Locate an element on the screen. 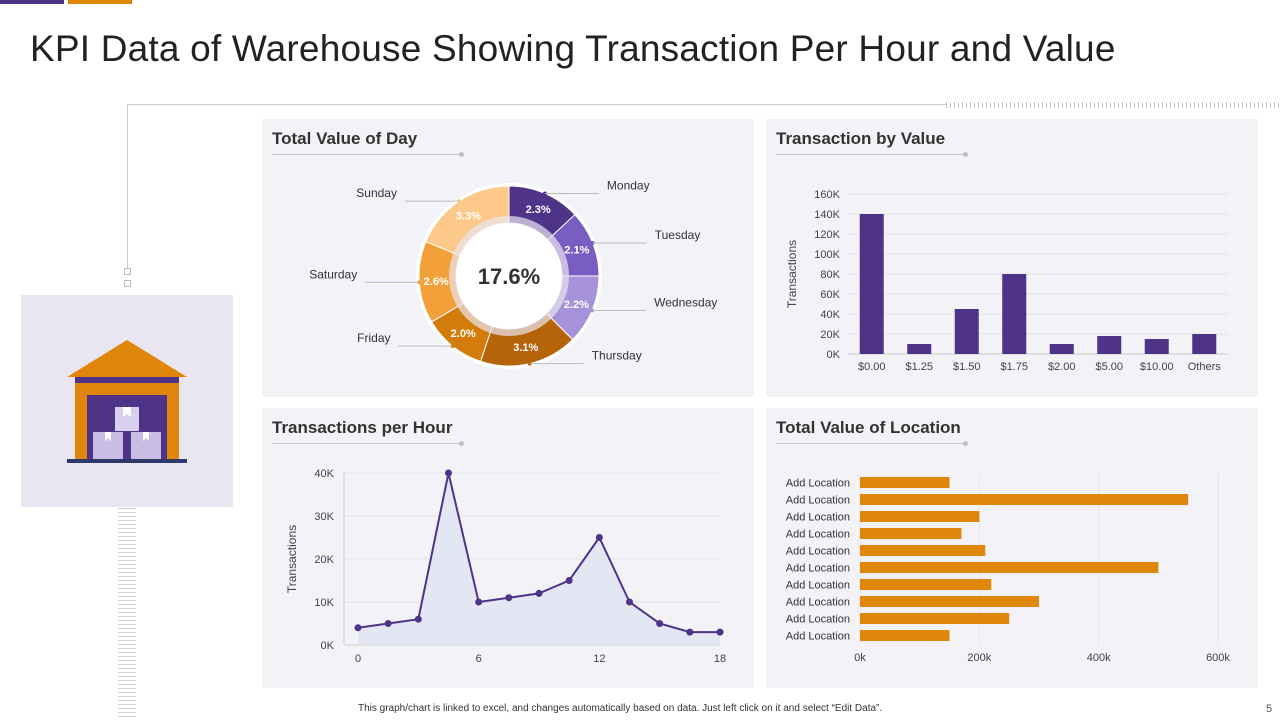 The height and width of the screenshot is (720, 1280). line-chart: Transactions 0K 10K 20K 30K 40K 0 6 12 18 is located at coordinates (508, 548).